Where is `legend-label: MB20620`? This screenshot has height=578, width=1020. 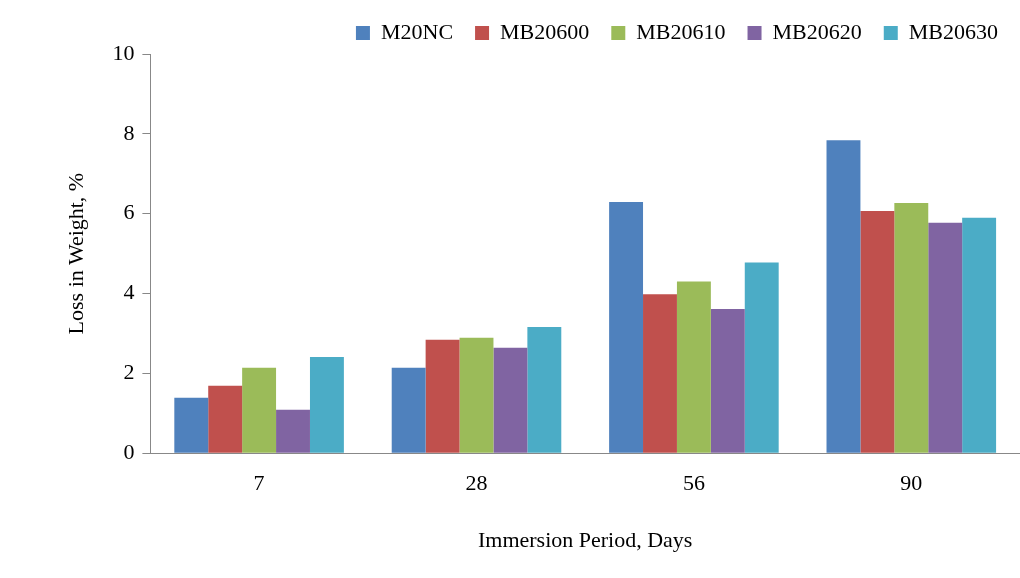 legend-label: MB20620 is located at coordinates (817, 31).